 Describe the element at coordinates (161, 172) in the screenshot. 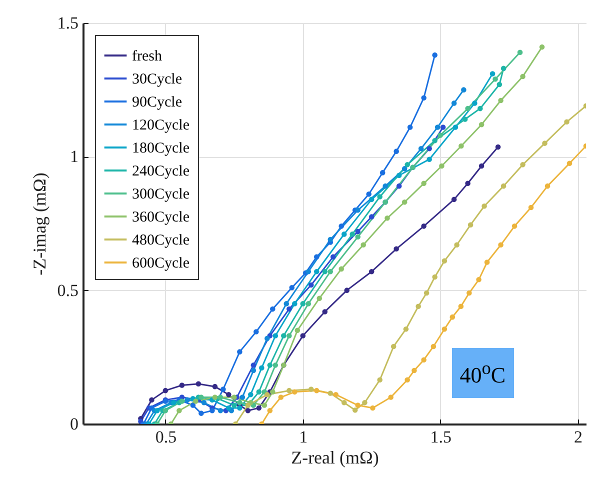

I see `legend-label: 240Cycle` at that location.